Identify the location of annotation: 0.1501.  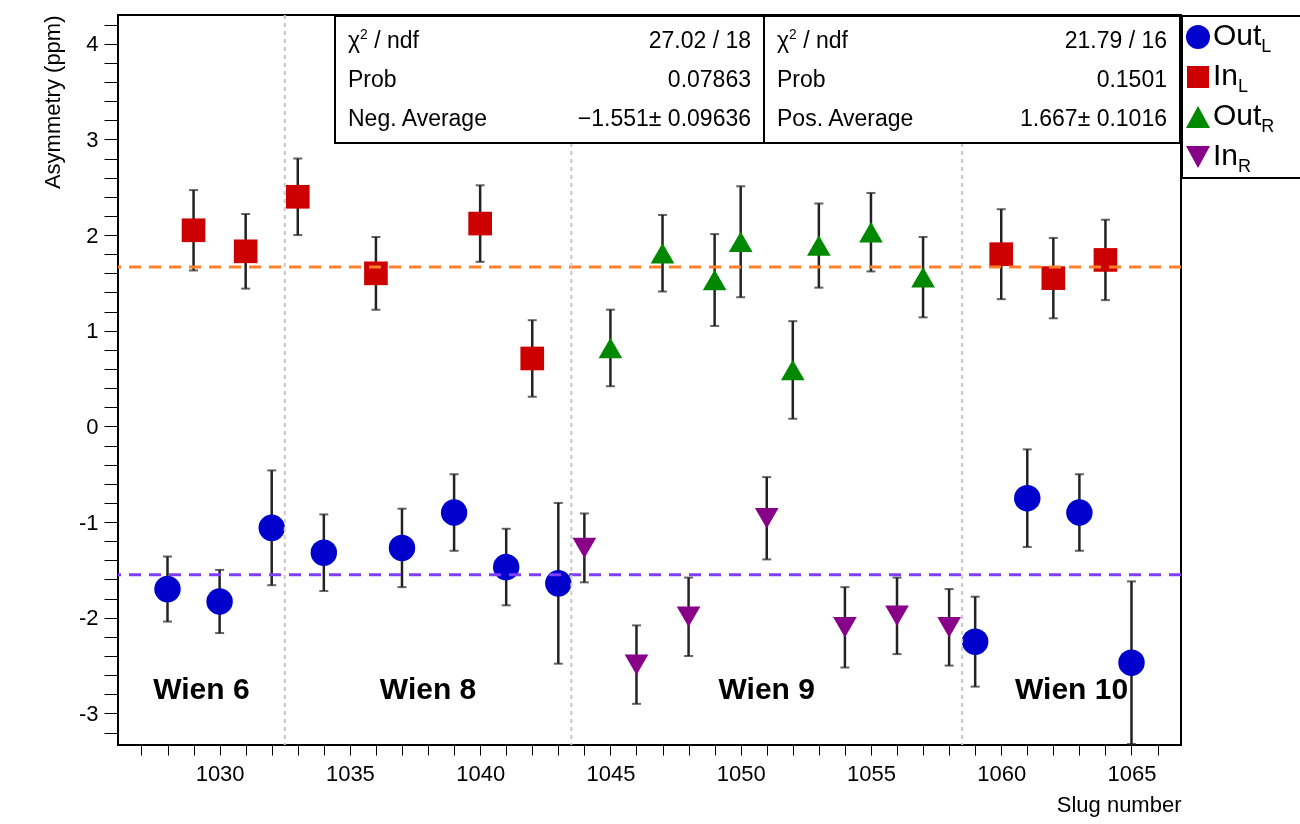
(1131, 79).